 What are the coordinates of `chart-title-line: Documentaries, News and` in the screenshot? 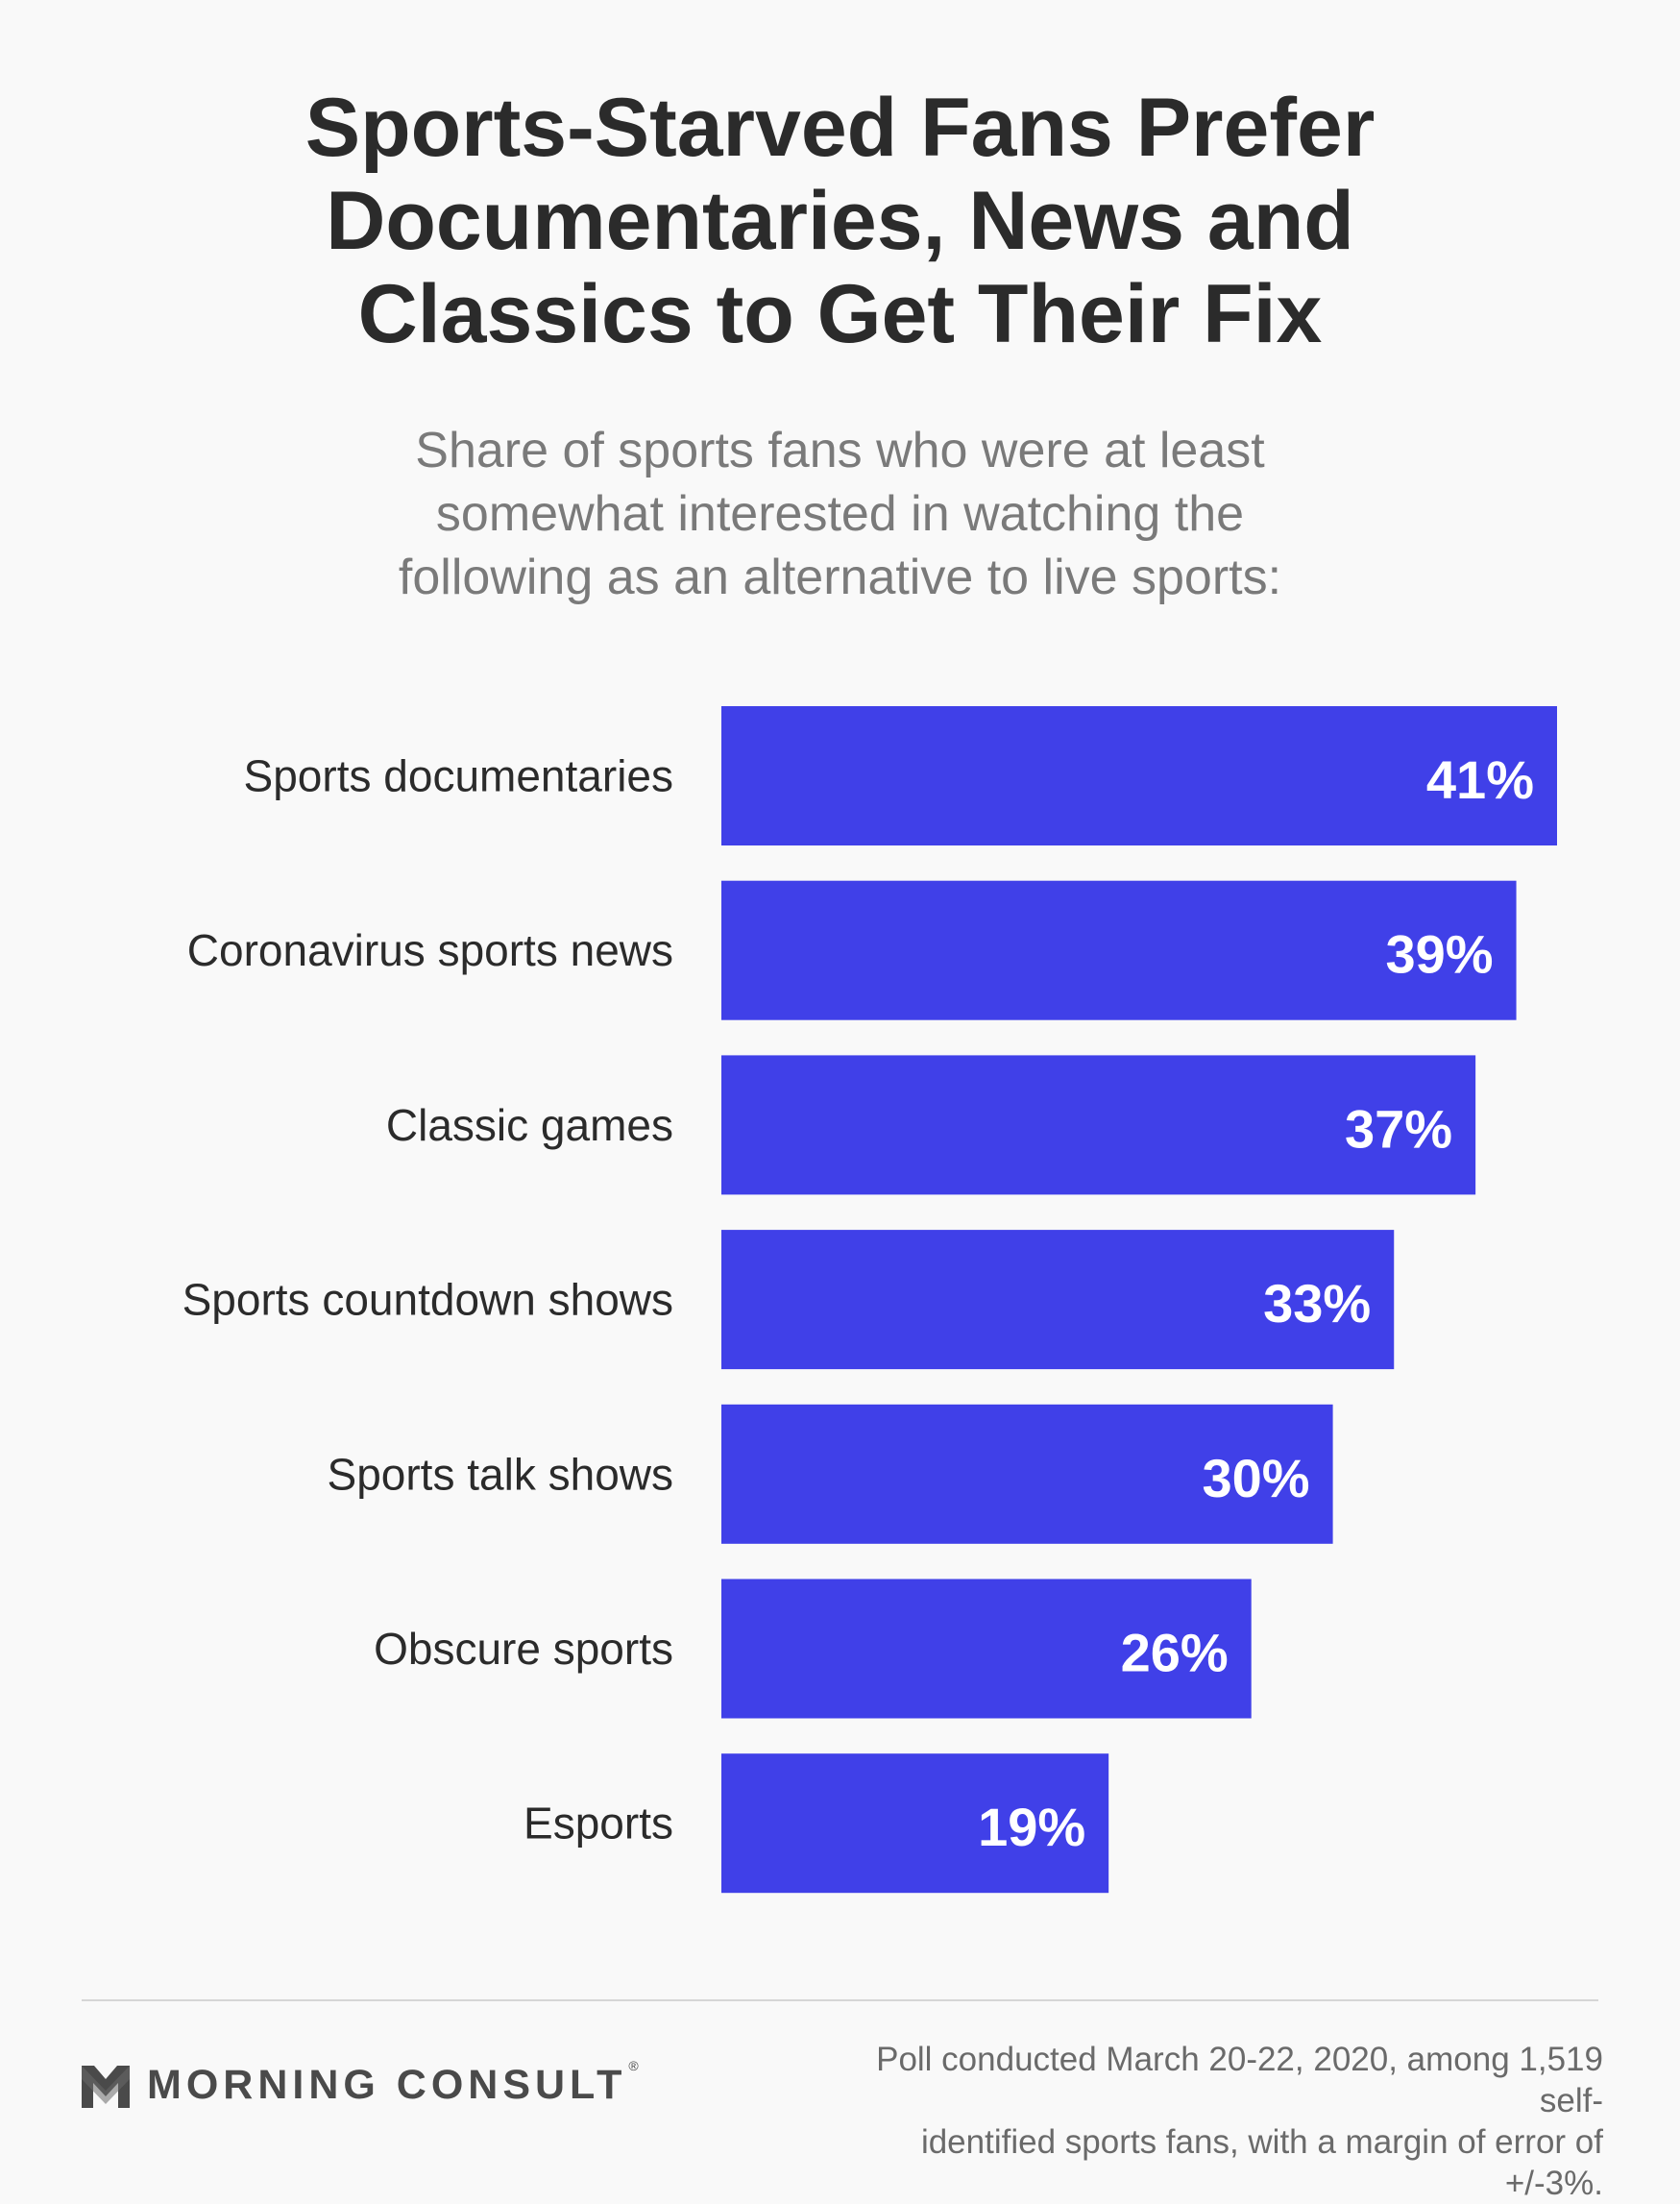 It's located at (840, 221).